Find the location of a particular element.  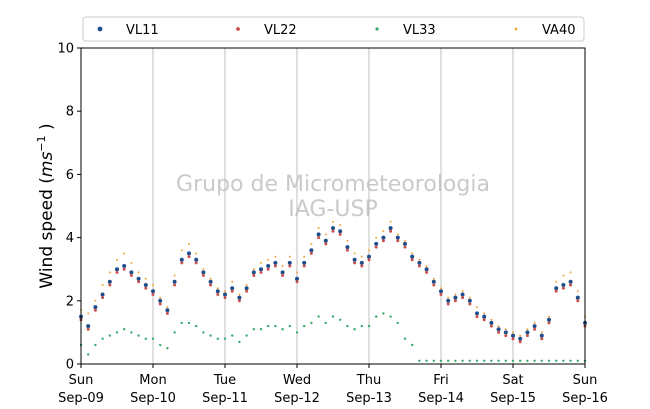

x-tick-day: Fri is located at coordinates (441, 380).